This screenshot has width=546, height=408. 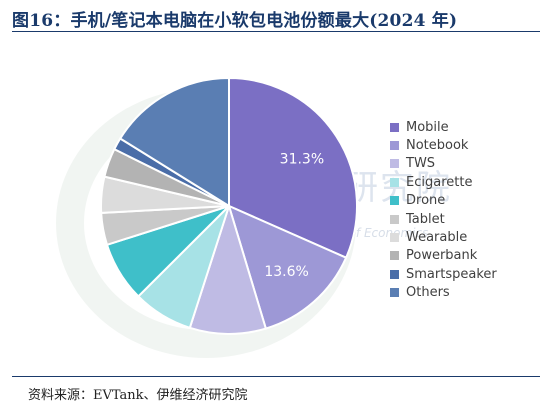 I want to click on legend-label: Drone, so click(x=426, y=201).